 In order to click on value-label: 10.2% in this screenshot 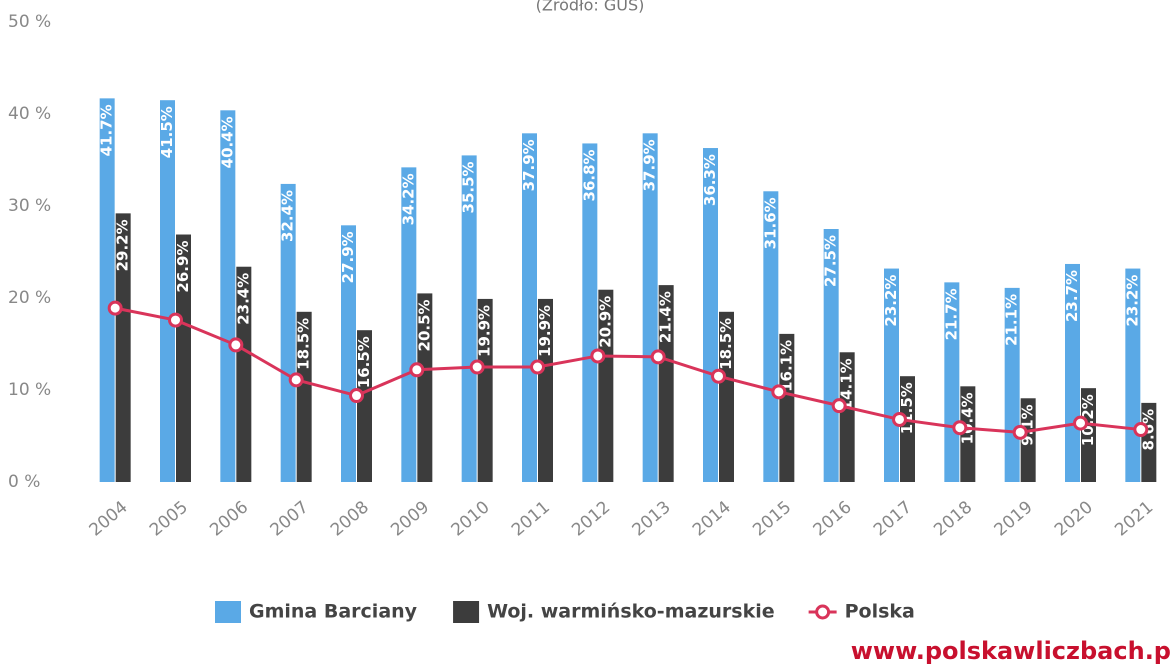, I will do `click(1088, 420)`.